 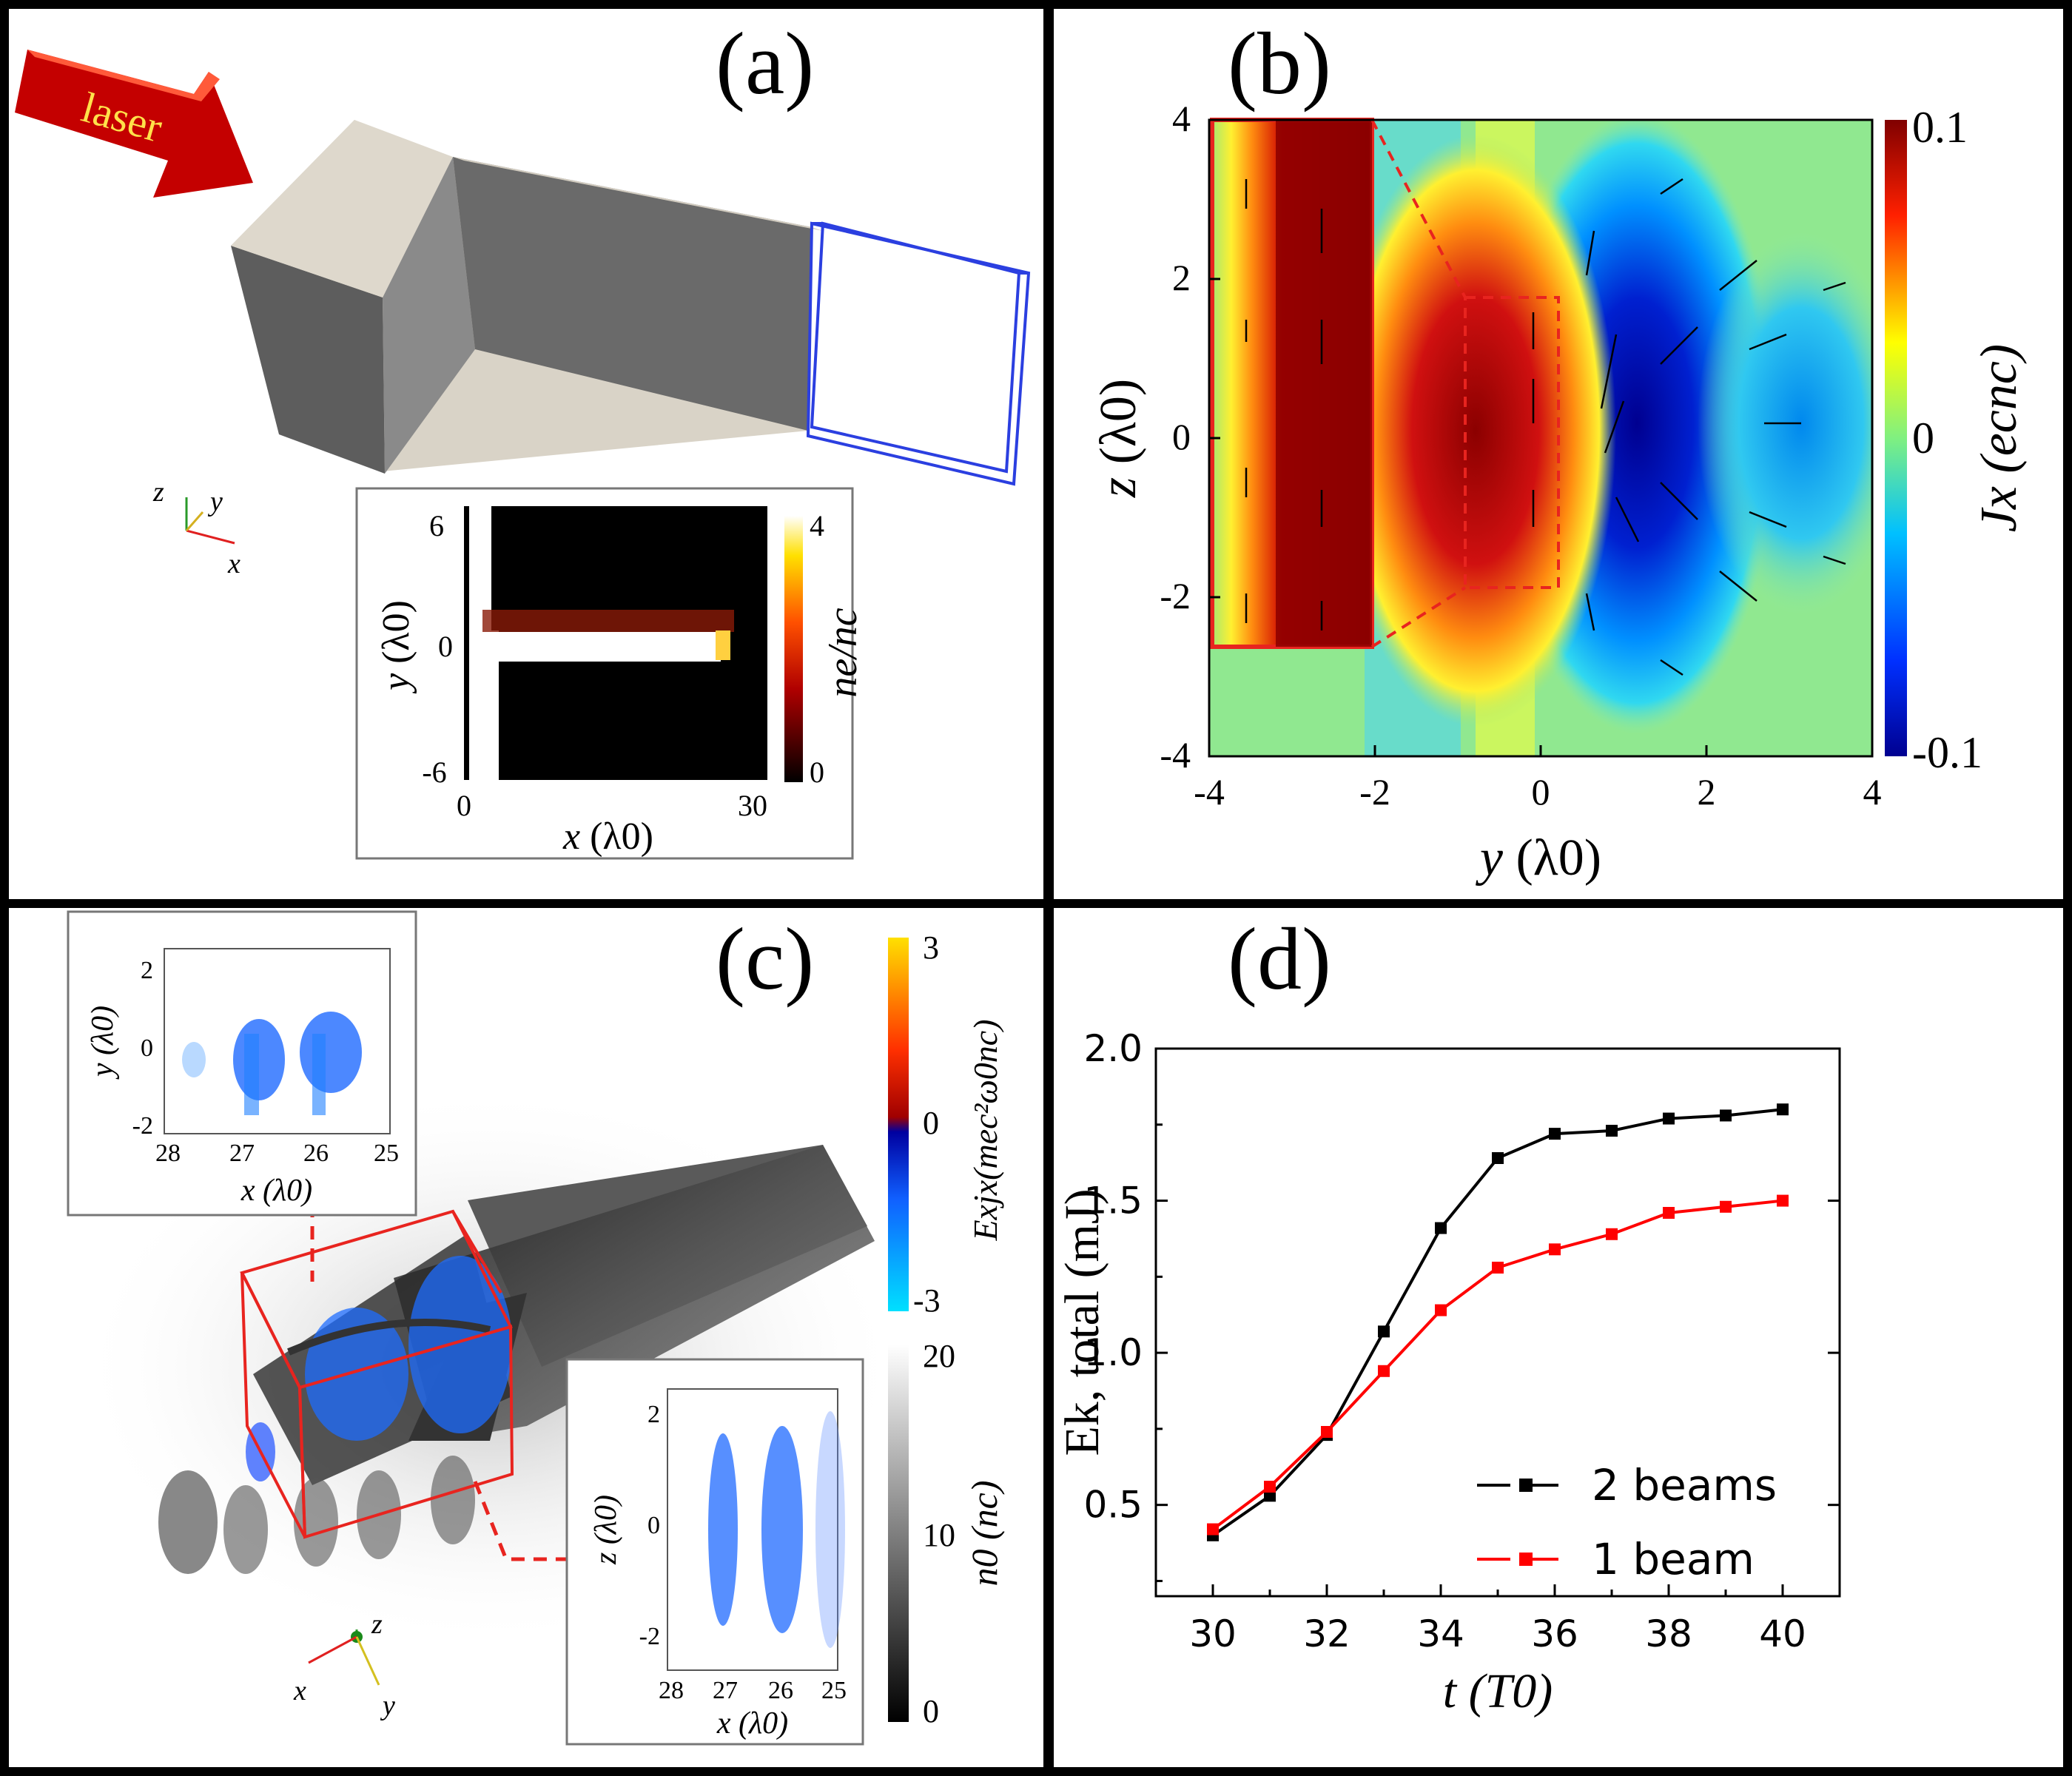 I want to click on inset-a-xtick: 30, so click(x=752, y=805).